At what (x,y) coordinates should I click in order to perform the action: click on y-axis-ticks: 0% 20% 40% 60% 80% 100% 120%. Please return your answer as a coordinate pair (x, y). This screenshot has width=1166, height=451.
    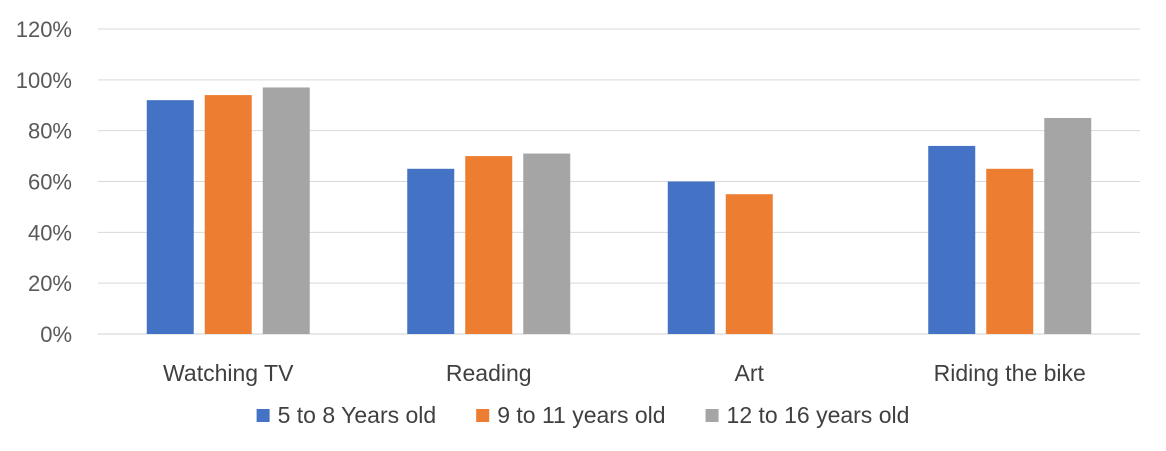
    Looking at the image, I should click on (44, 182).